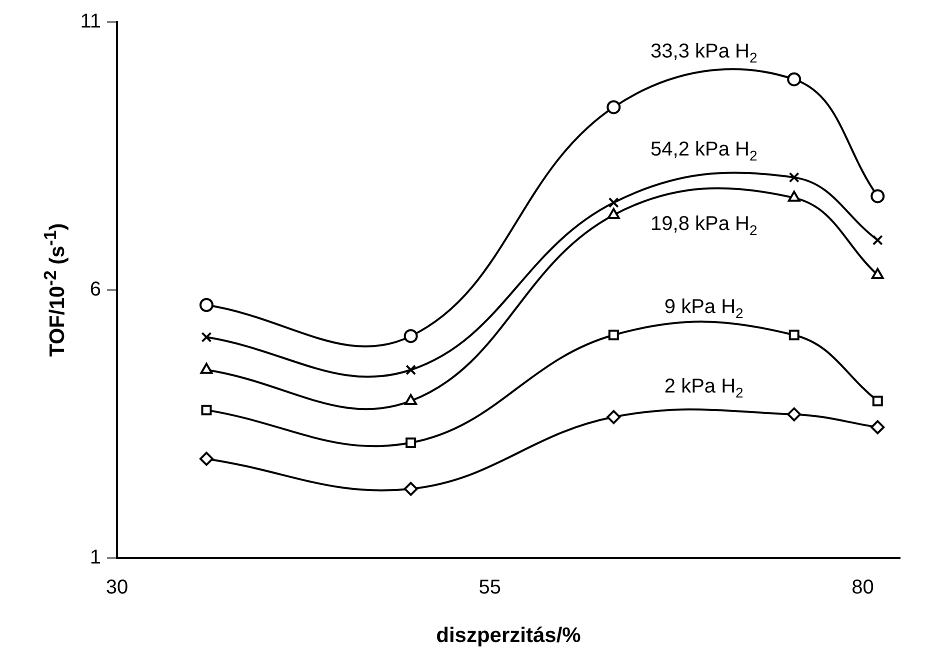 This screenshot has height=663, width=929. Describe the element at coordinates (90, 21) in the screenshot. I see `y-tick-label: 11` at that location.